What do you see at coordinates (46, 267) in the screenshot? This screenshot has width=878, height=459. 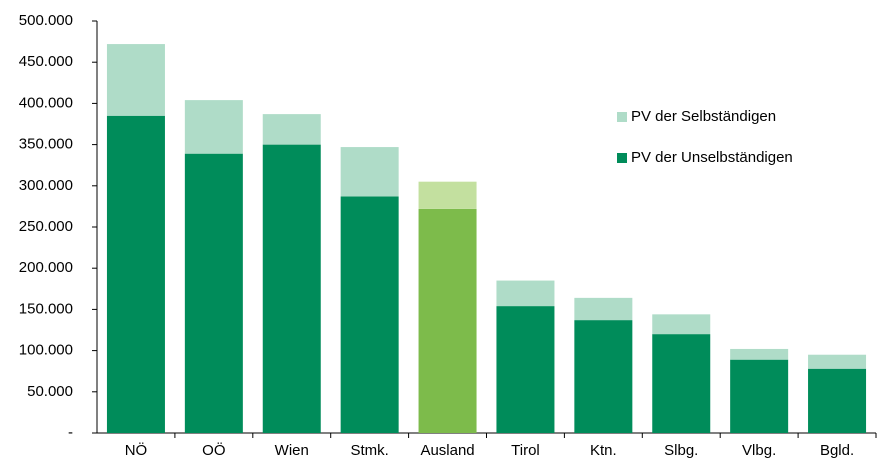 I see `y-tick-label: 200.000` at bounding box center [46, 267].